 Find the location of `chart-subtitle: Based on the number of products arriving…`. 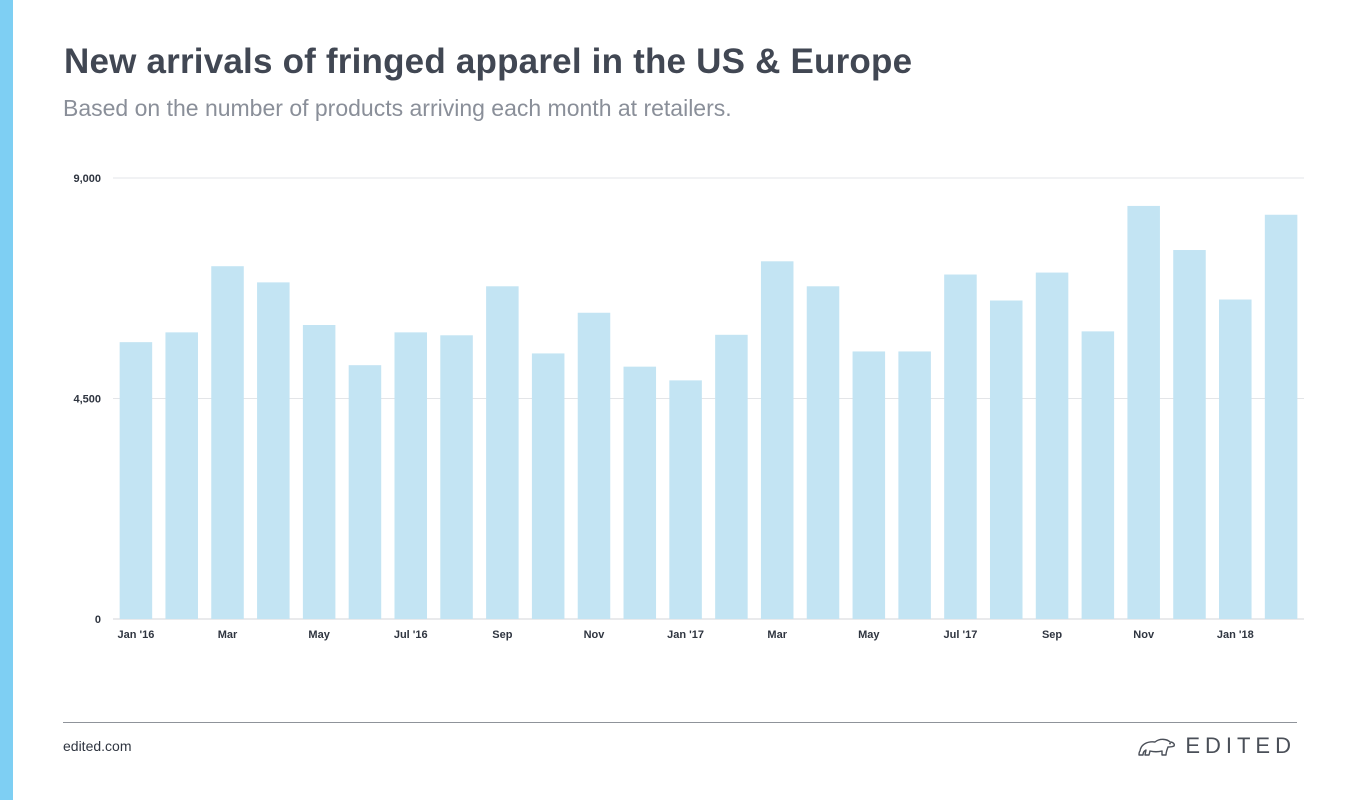

chart-subtitle: Based on the number of products arriving… is located at coordinates (397, 108).